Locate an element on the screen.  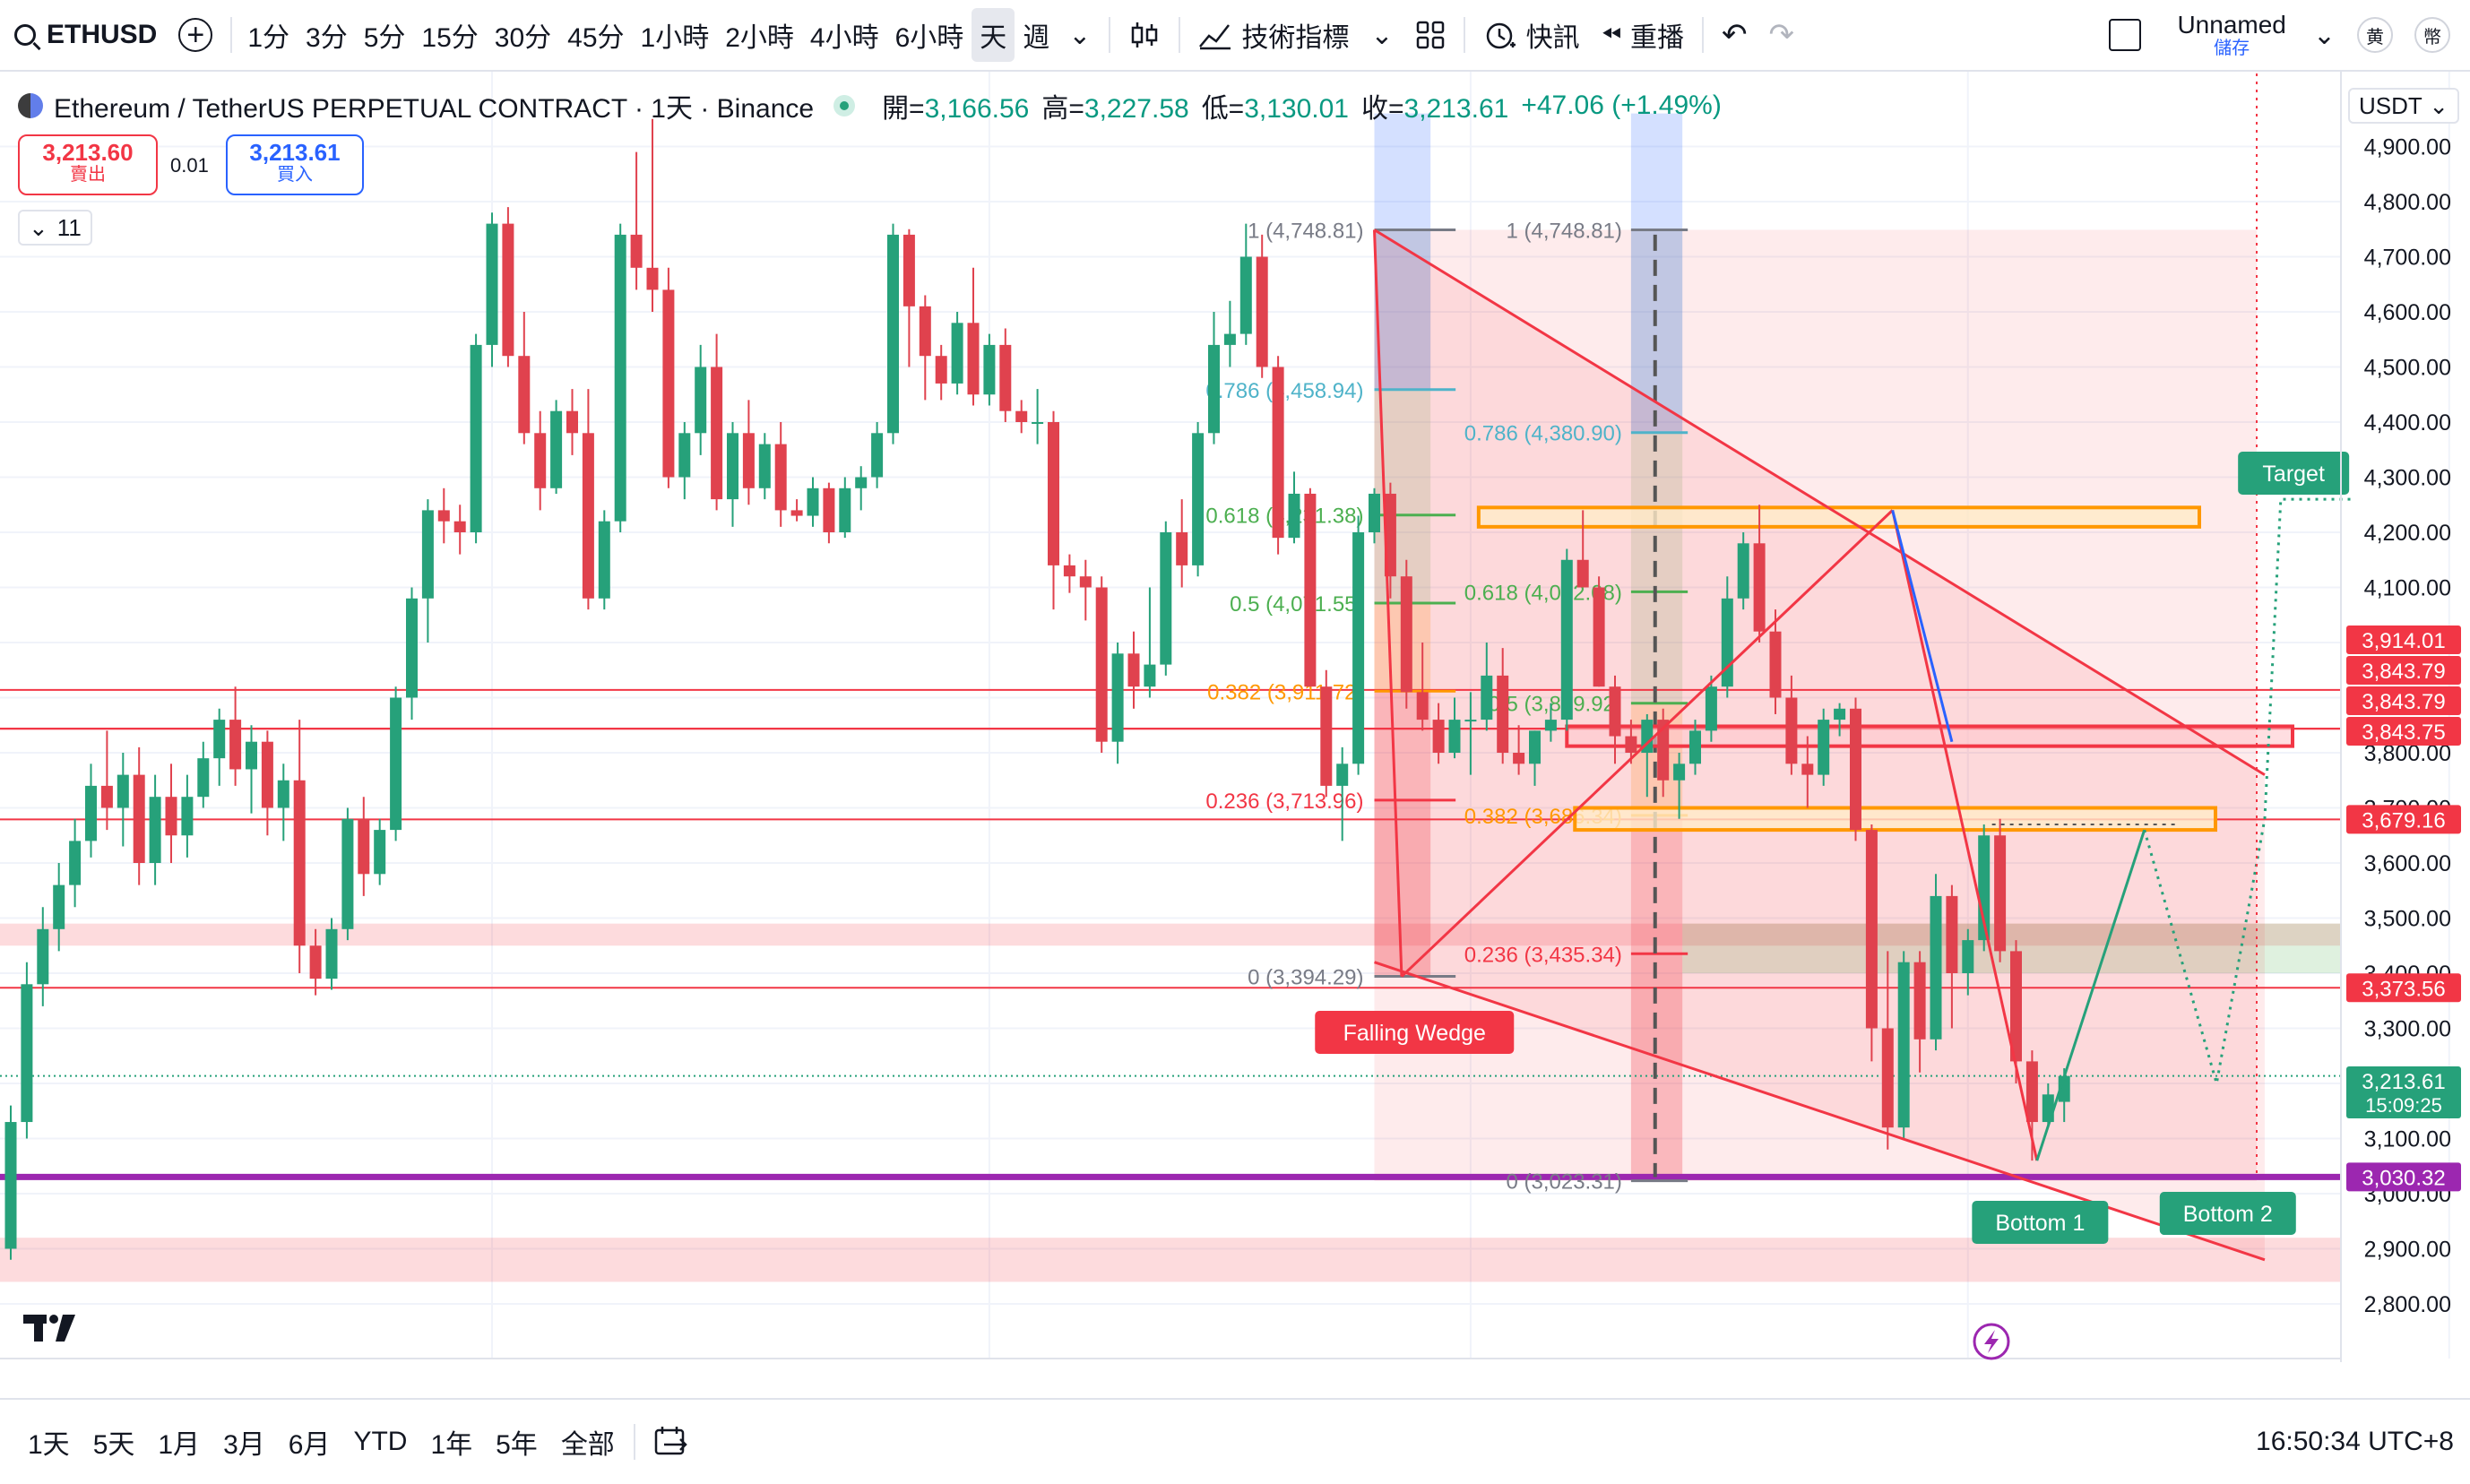
indicators-collapse-button: ⌄ 11 is located at coordinates (55, 228).